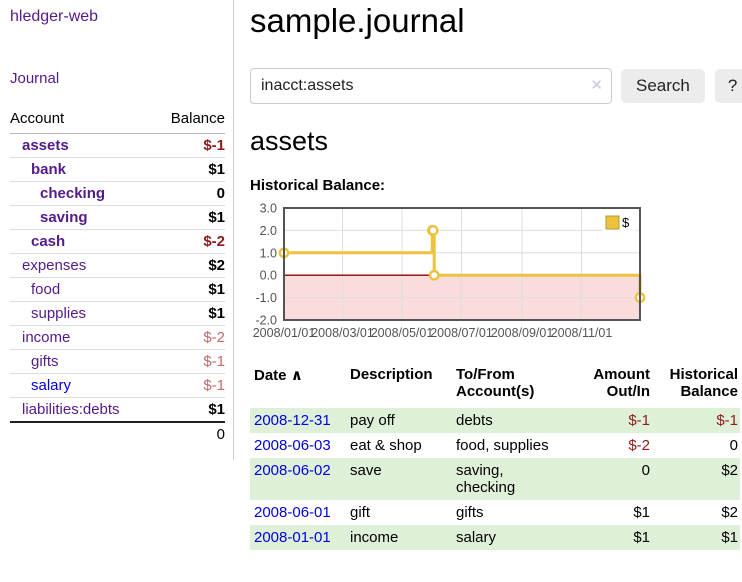 The image size is (742, 582). Describe the element at coordinates (486, 479) in the screenshot. I see `cell-accounts: saving, checking` at that location.